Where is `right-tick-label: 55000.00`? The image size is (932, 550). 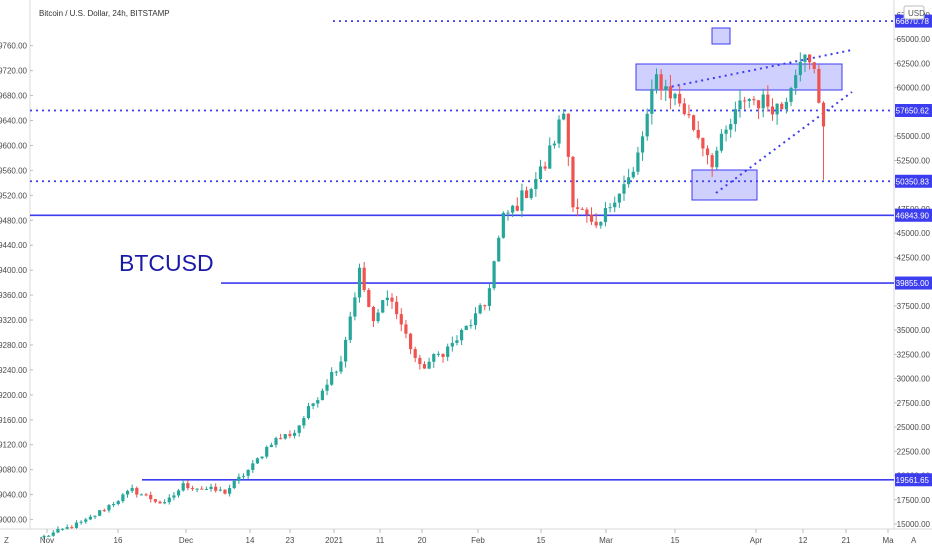
right-tick-label: 55000.00 is located at coordinates (914, 136).